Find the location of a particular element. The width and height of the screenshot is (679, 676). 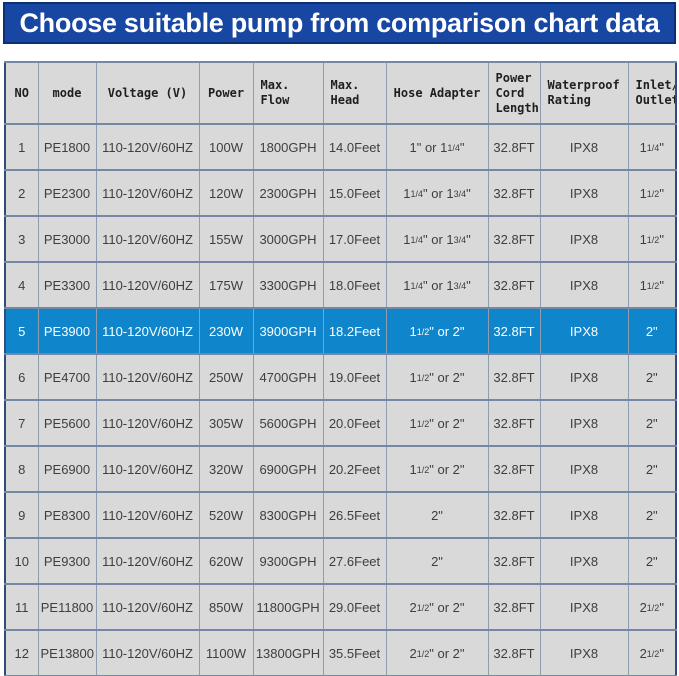

cell-power: 250W is located at coordinates (226, 377).